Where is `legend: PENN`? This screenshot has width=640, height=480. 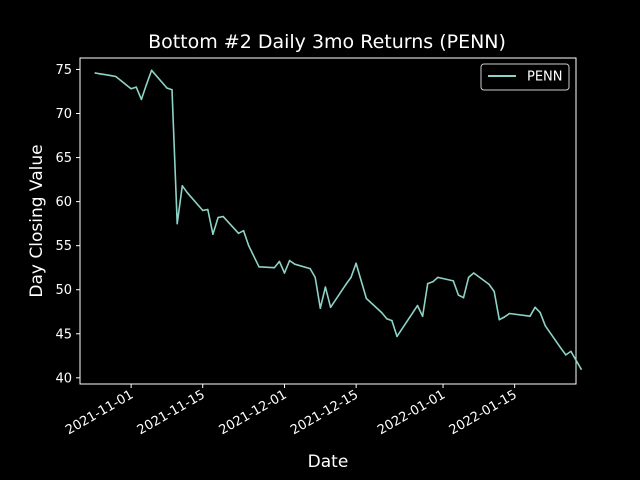
legend: PENN is located at coordinates (525, 77).